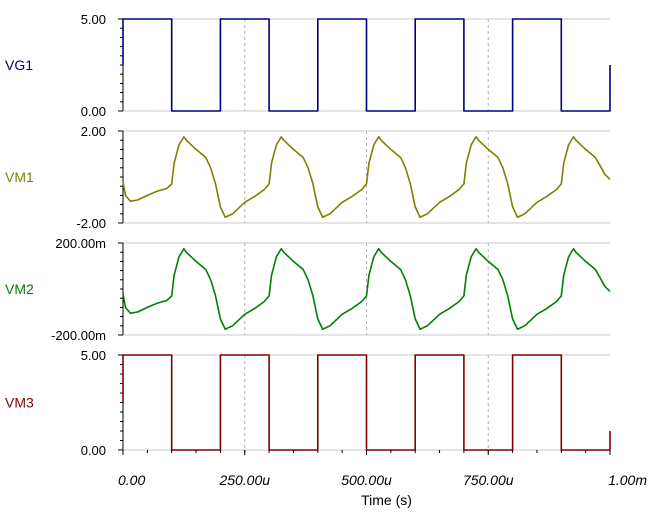 The width and height of the screenshot is (648, 521). Describe the element at coordinates (91, 223) in the screenshot. I see `y-tick-label: -2.00` at that location.